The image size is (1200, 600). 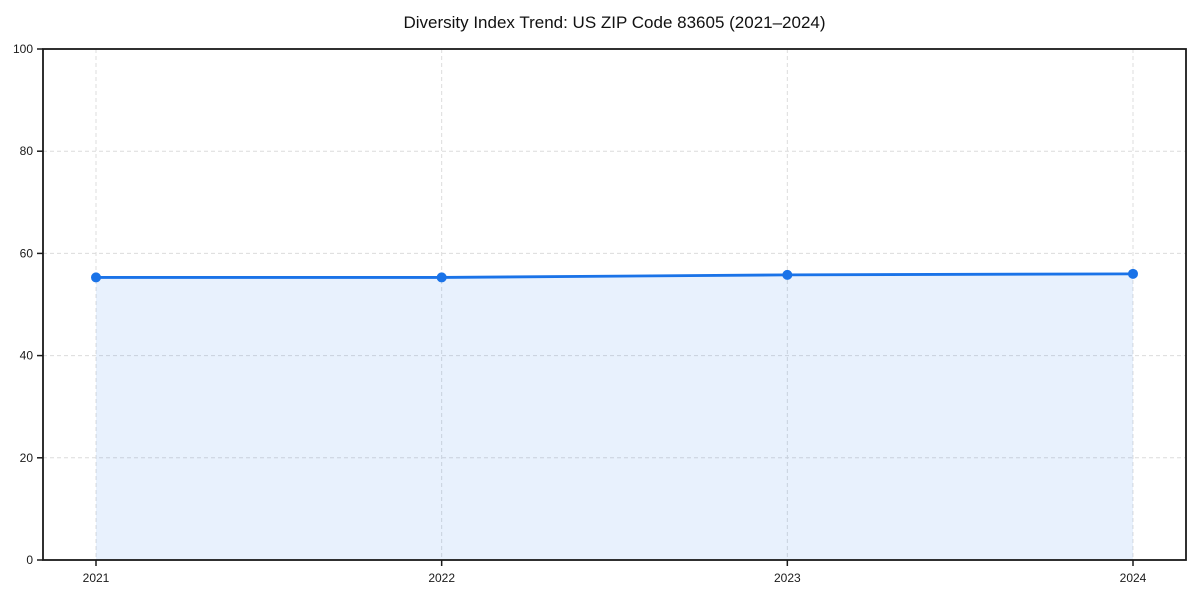 What do you see at coordinates (614, 275) in the screenshot?
I see `trend-line` at bounding box center [614, 275].